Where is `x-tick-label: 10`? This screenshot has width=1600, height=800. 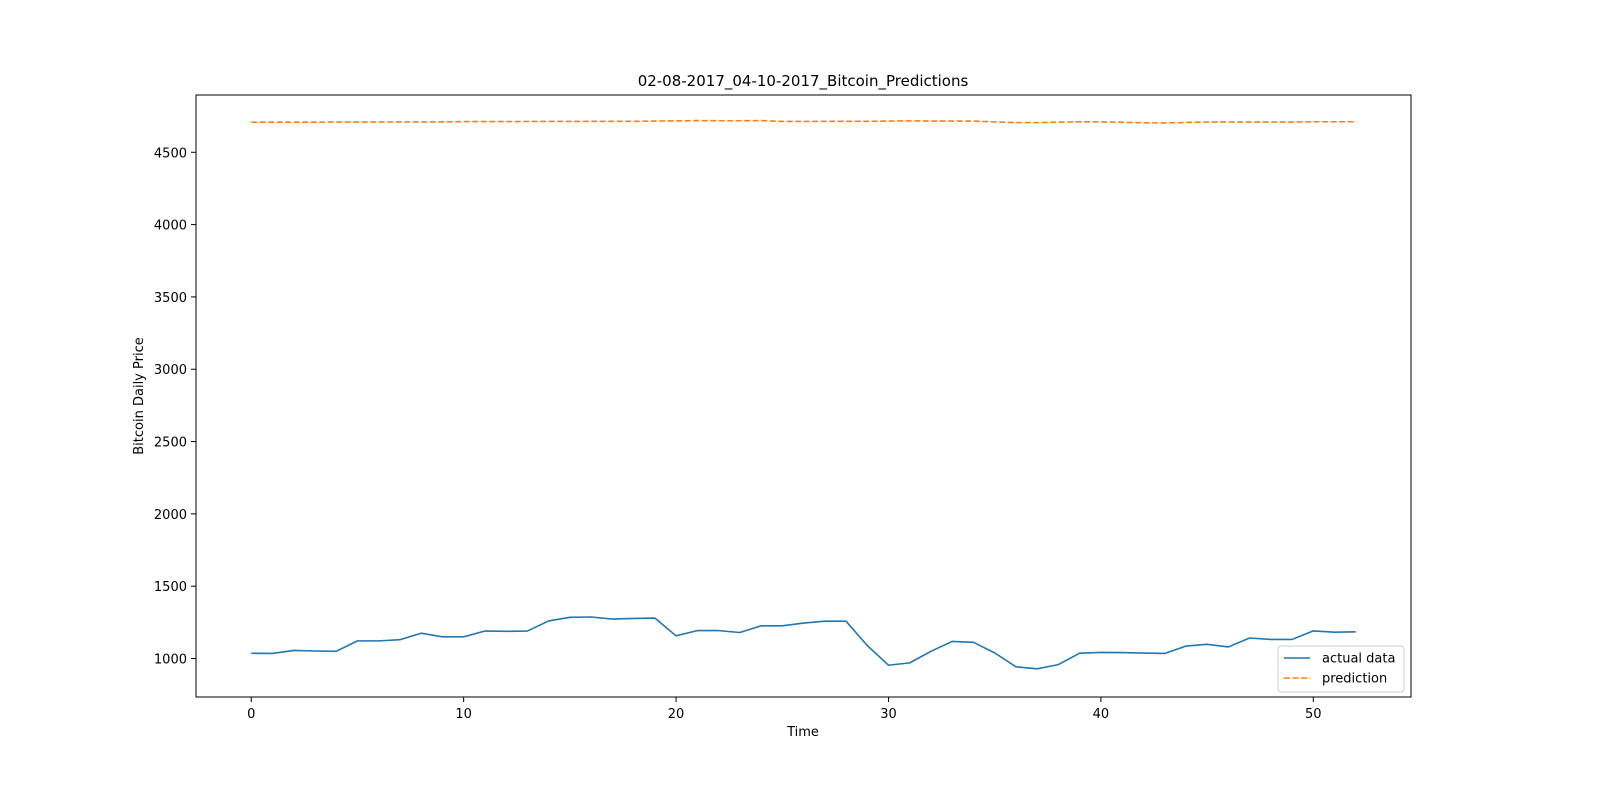 x-tick-label: 10 is located at coordinates (463, 714).